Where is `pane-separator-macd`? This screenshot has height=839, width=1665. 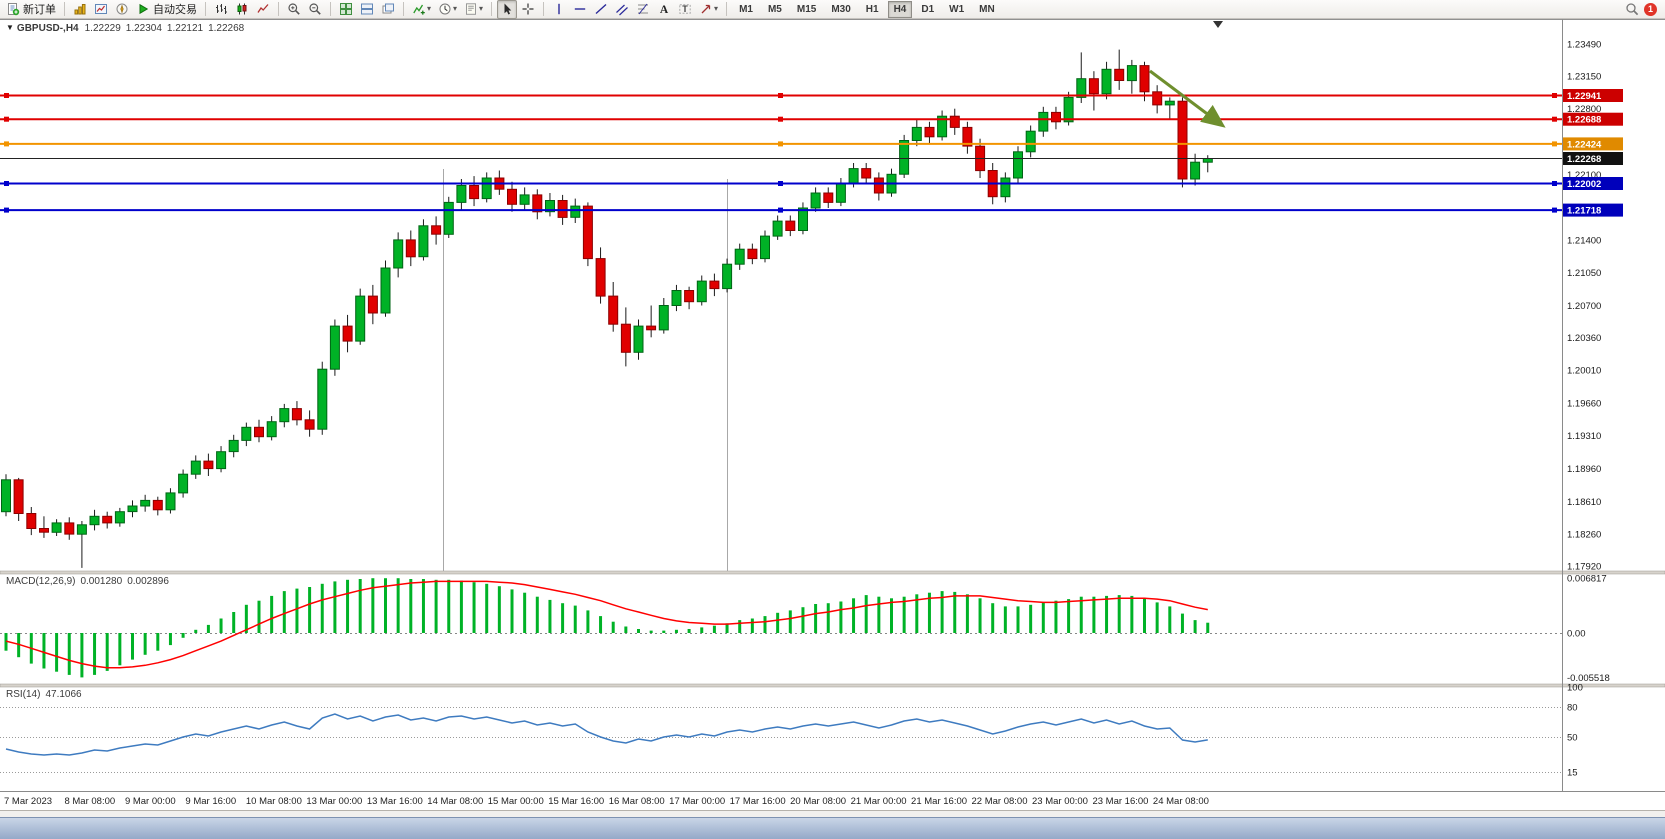 pane-separator-macd is located at coordinates (832, 572).